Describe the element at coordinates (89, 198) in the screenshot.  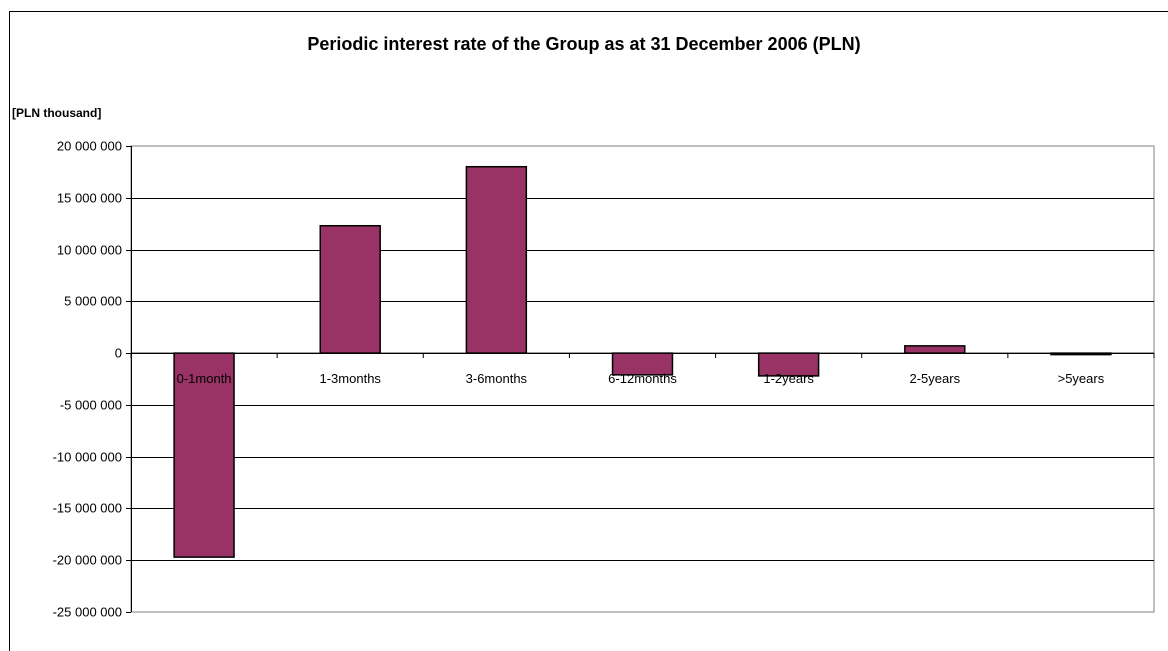
I see `y-tick-label: 15 000 000` at that location.